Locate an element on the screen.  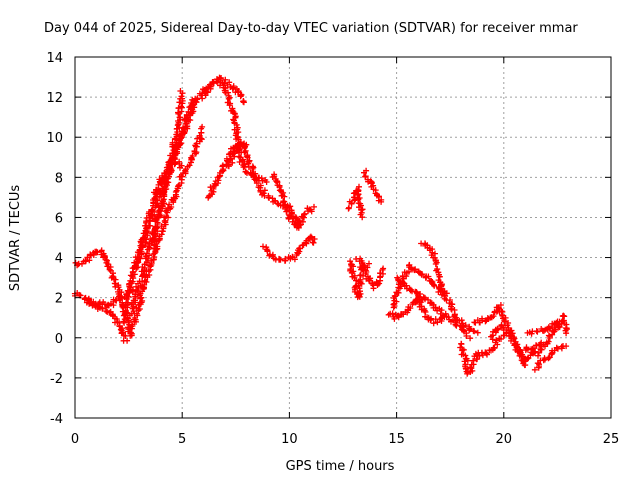
y-tick-label: 0 is located at coordinates (59, 339).